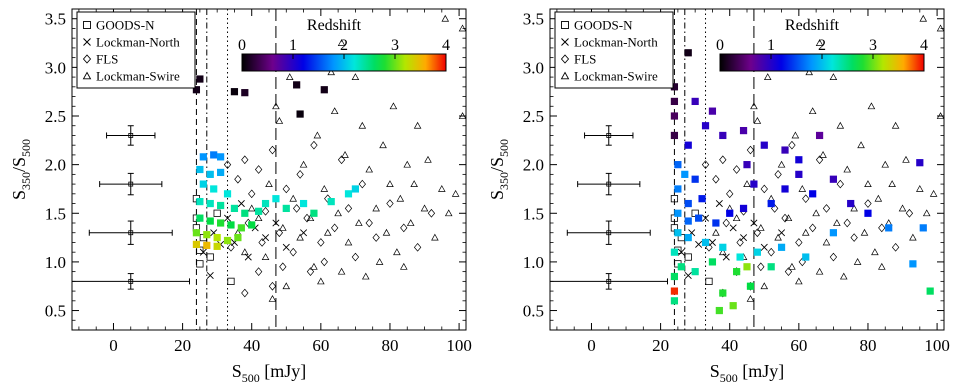  Describe the element at coordinates (446, 45) in the screenshot. I see `colorbar-tick-label: 4` at that location.